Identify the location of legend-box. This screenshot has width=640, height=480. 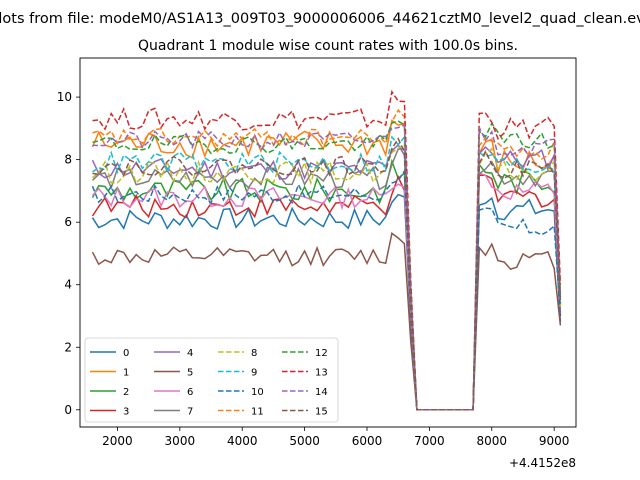
(211, 380).